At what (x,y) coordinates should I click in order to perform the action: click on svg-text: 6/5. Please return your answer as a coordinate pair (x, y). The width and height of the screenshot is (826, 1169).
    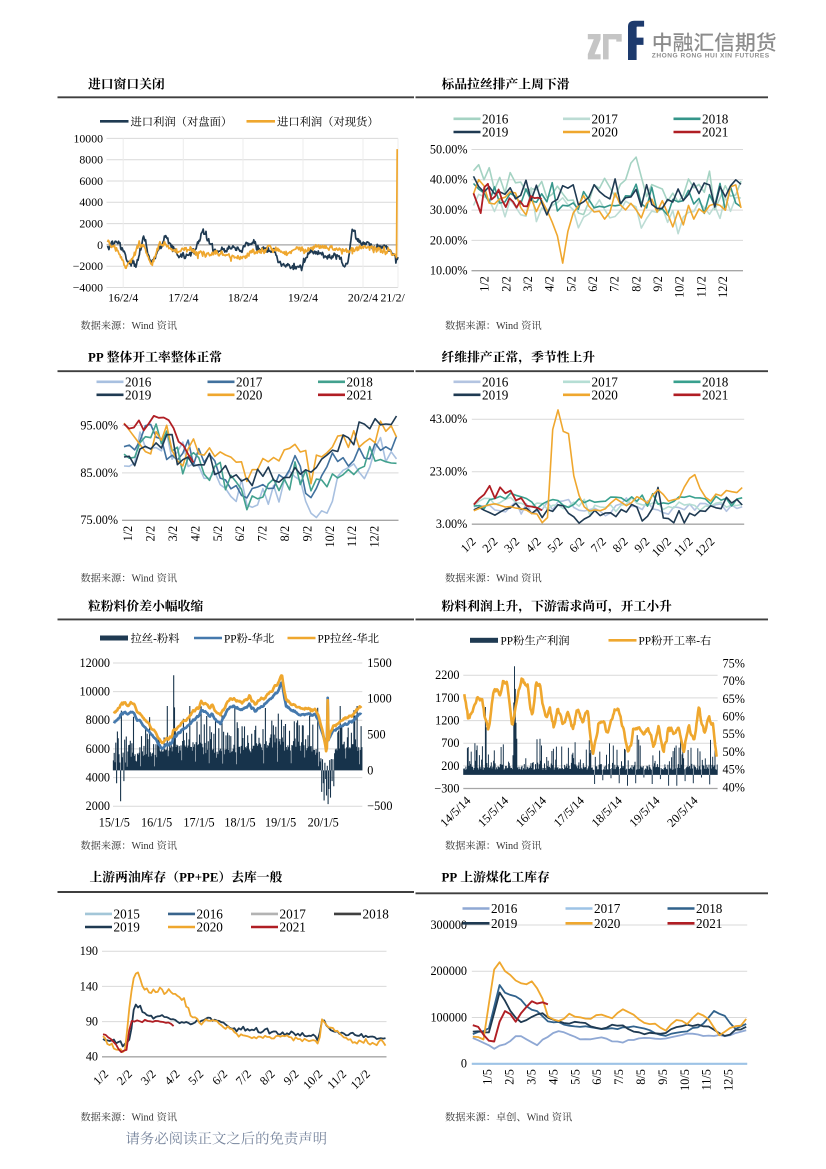
    Looking at the image, I should click on (597, 1077).